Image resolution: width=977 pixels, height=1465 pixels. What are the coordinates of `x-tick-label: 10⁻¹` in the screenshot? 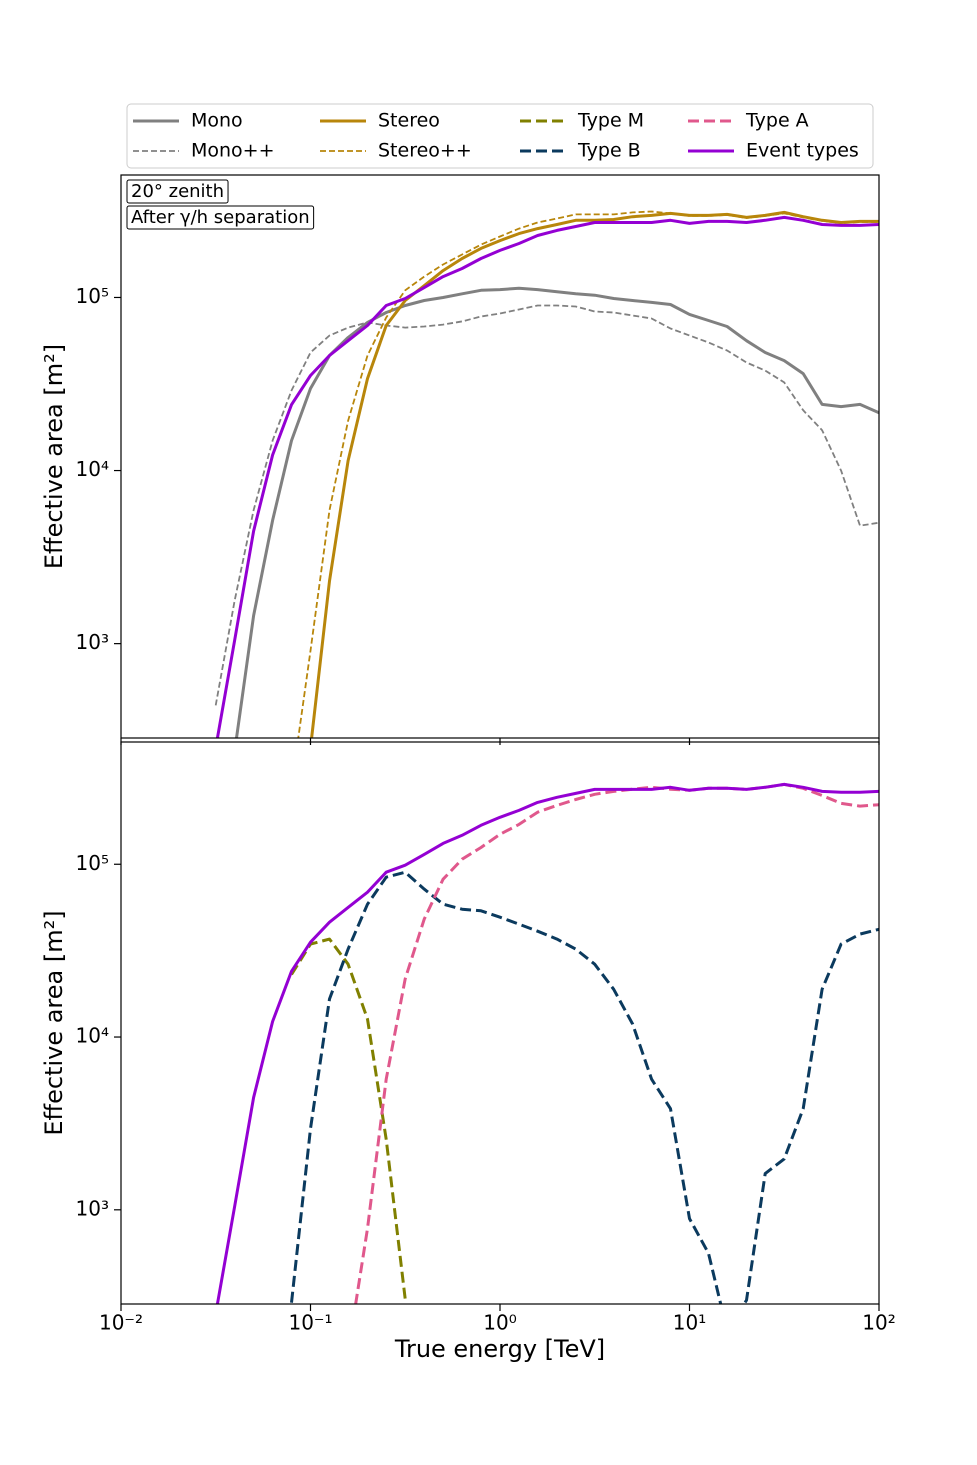 It's located at (310, 1323).